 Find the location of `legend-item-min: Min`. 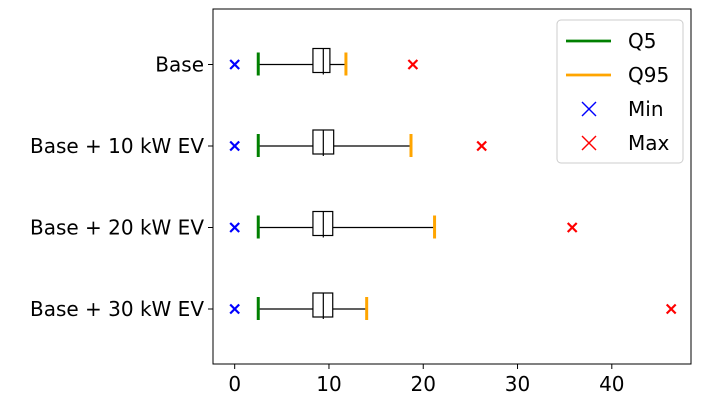

legend-item-min: Min is located at coordinates (622, 109).